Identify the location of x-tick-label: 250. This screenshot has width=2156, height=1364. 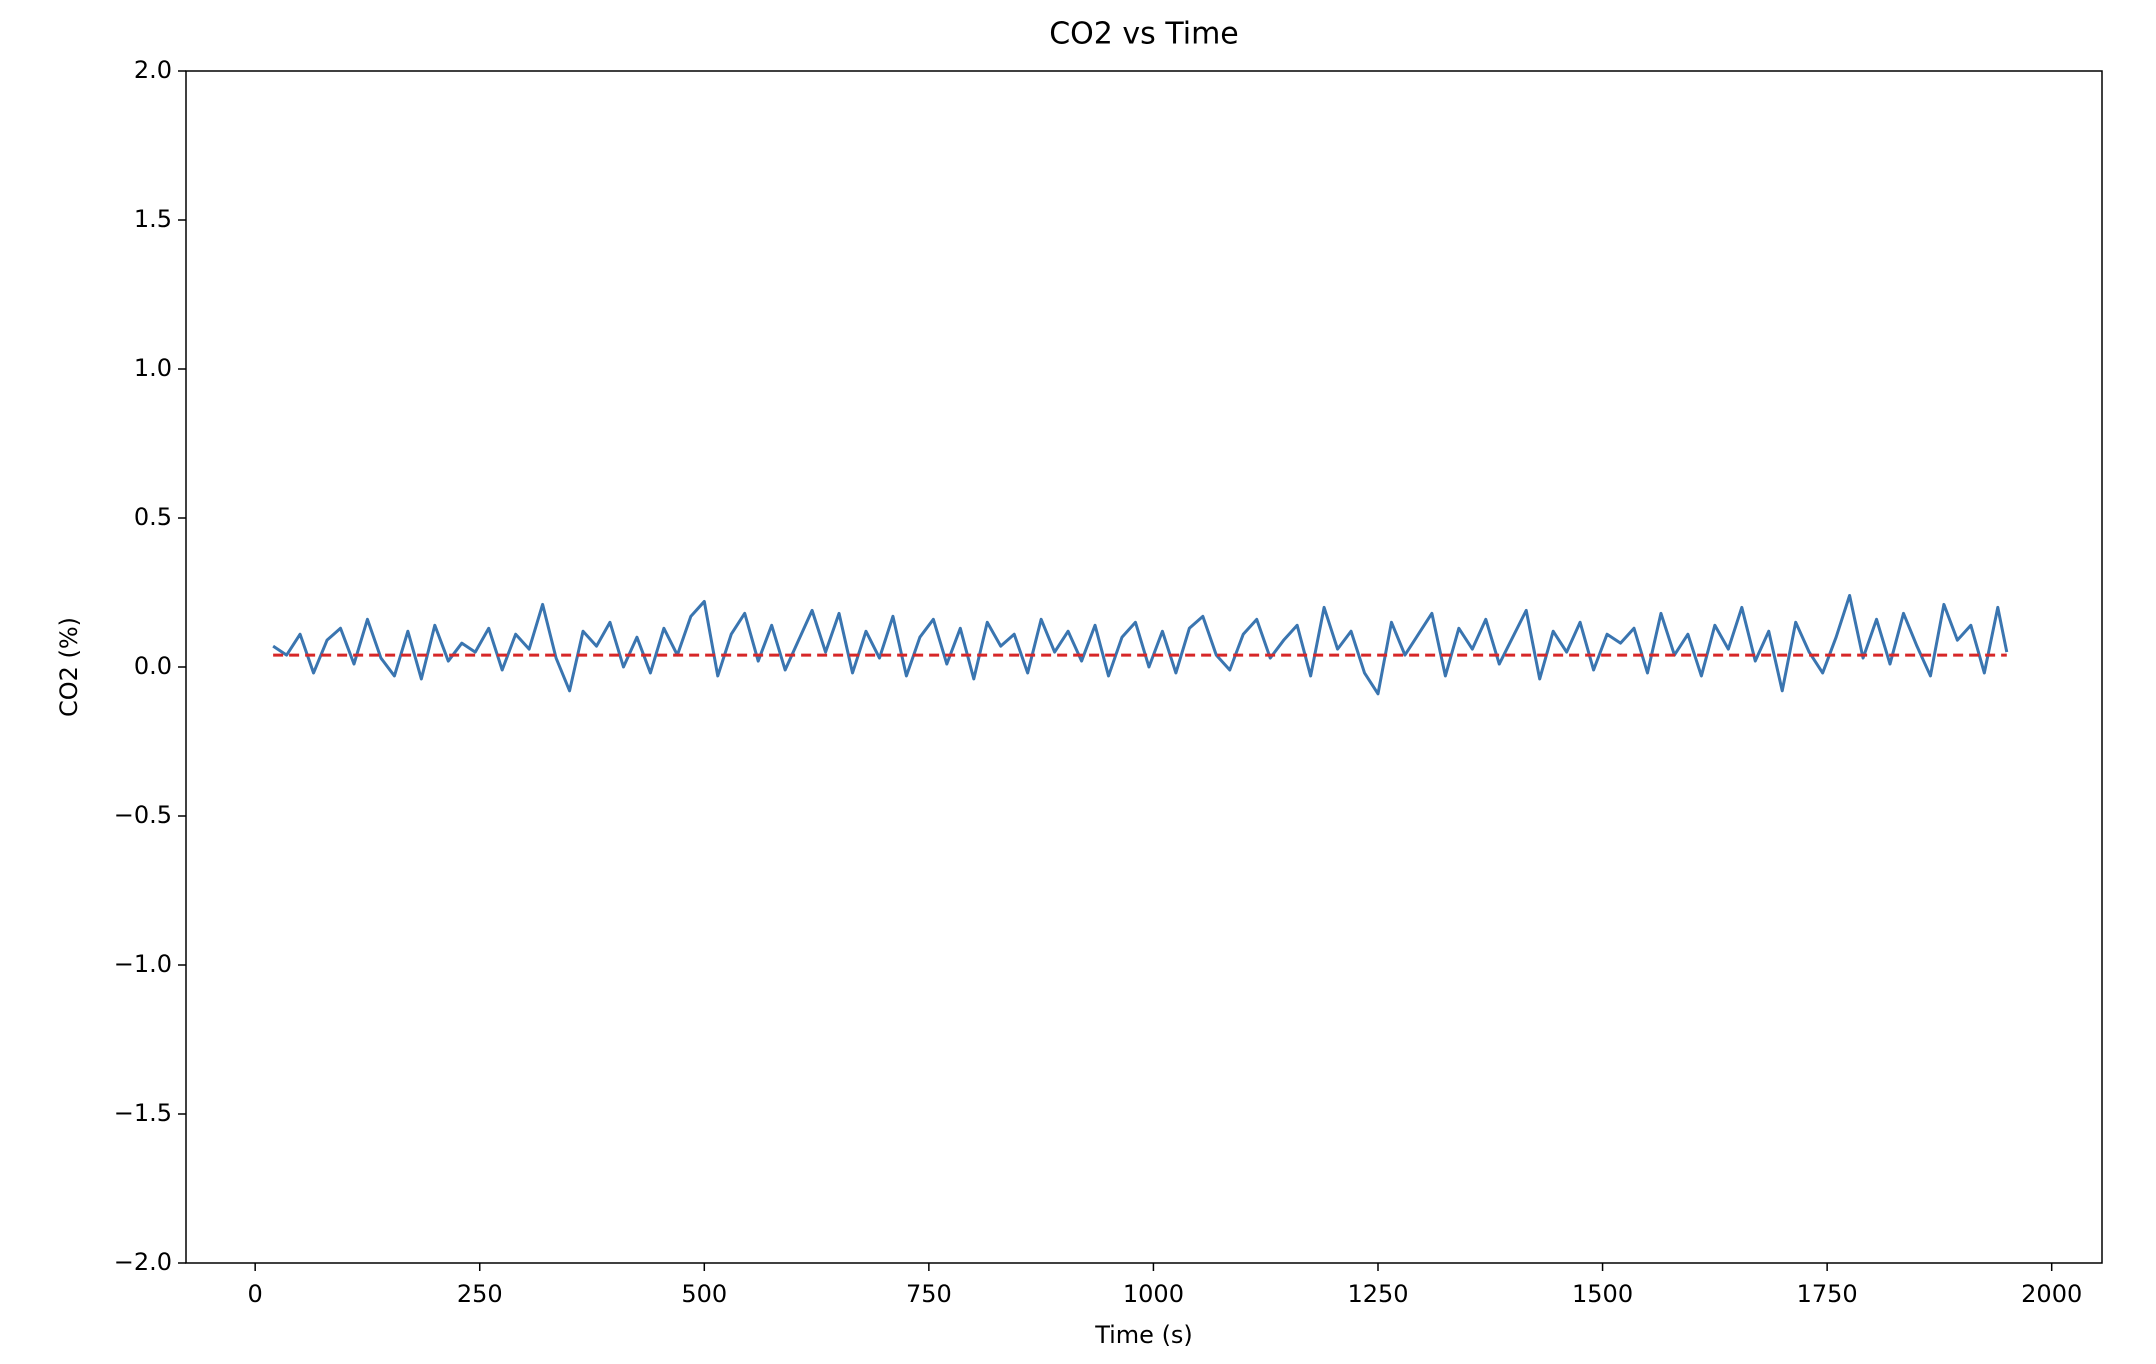
(480, 1294).